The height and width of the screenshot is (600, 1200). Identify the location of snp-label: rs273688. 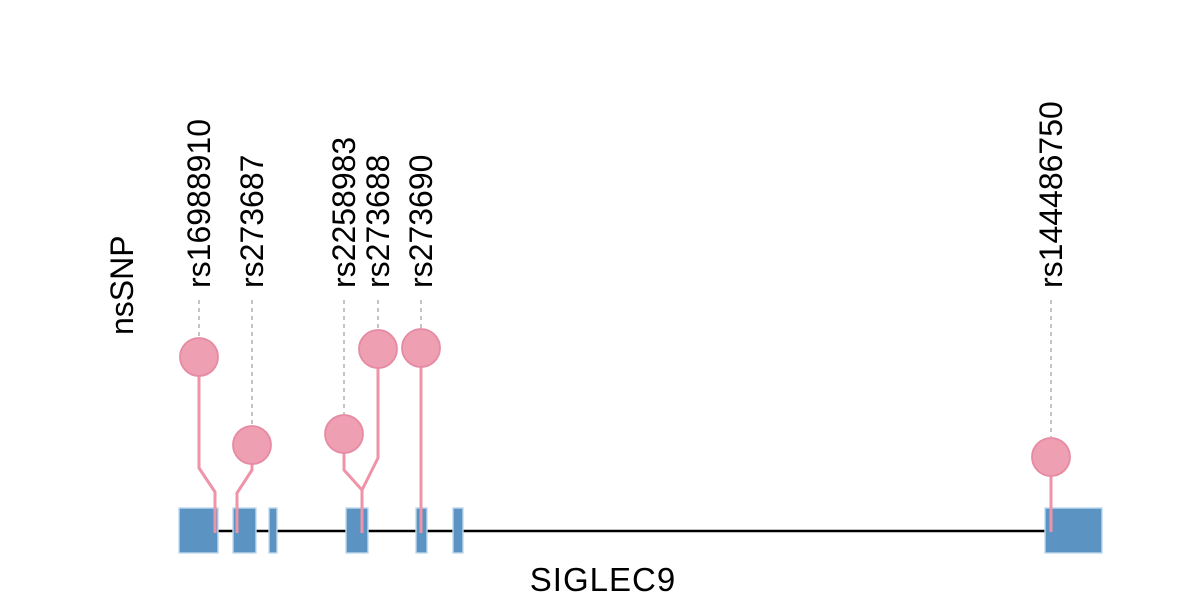
(378, 221).